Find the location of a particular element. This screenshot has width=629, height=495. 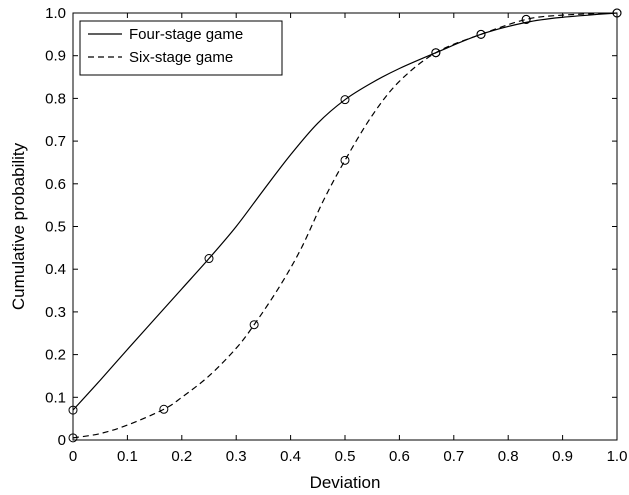

x-tick-label: 0.3 is located at coordinates (236, 456).